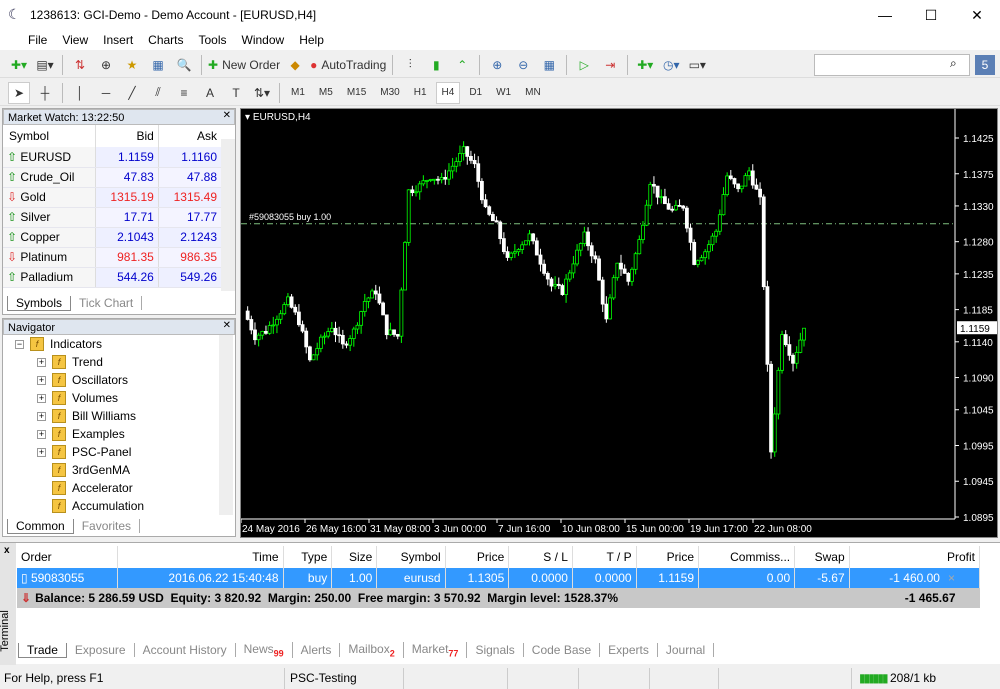 This screenshot has width=1000, height=689. What do you see at coordinates (166, 40) in the screenshot?
I see `menu-charts: Charts` at bounding box center [166, 40].